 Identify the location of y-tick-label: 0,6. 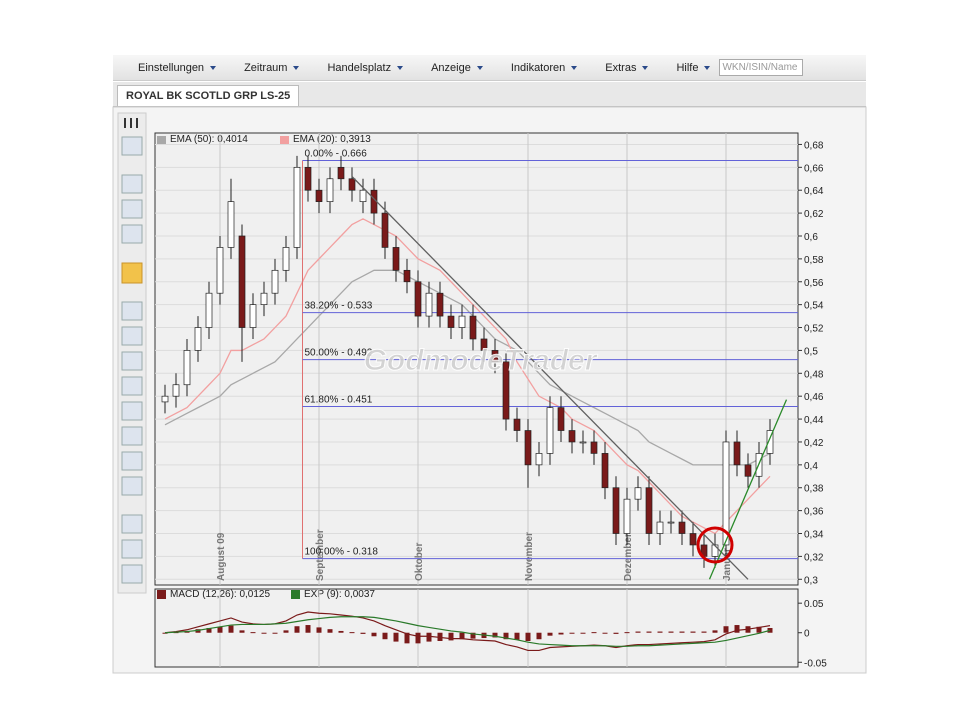
(811, 237).